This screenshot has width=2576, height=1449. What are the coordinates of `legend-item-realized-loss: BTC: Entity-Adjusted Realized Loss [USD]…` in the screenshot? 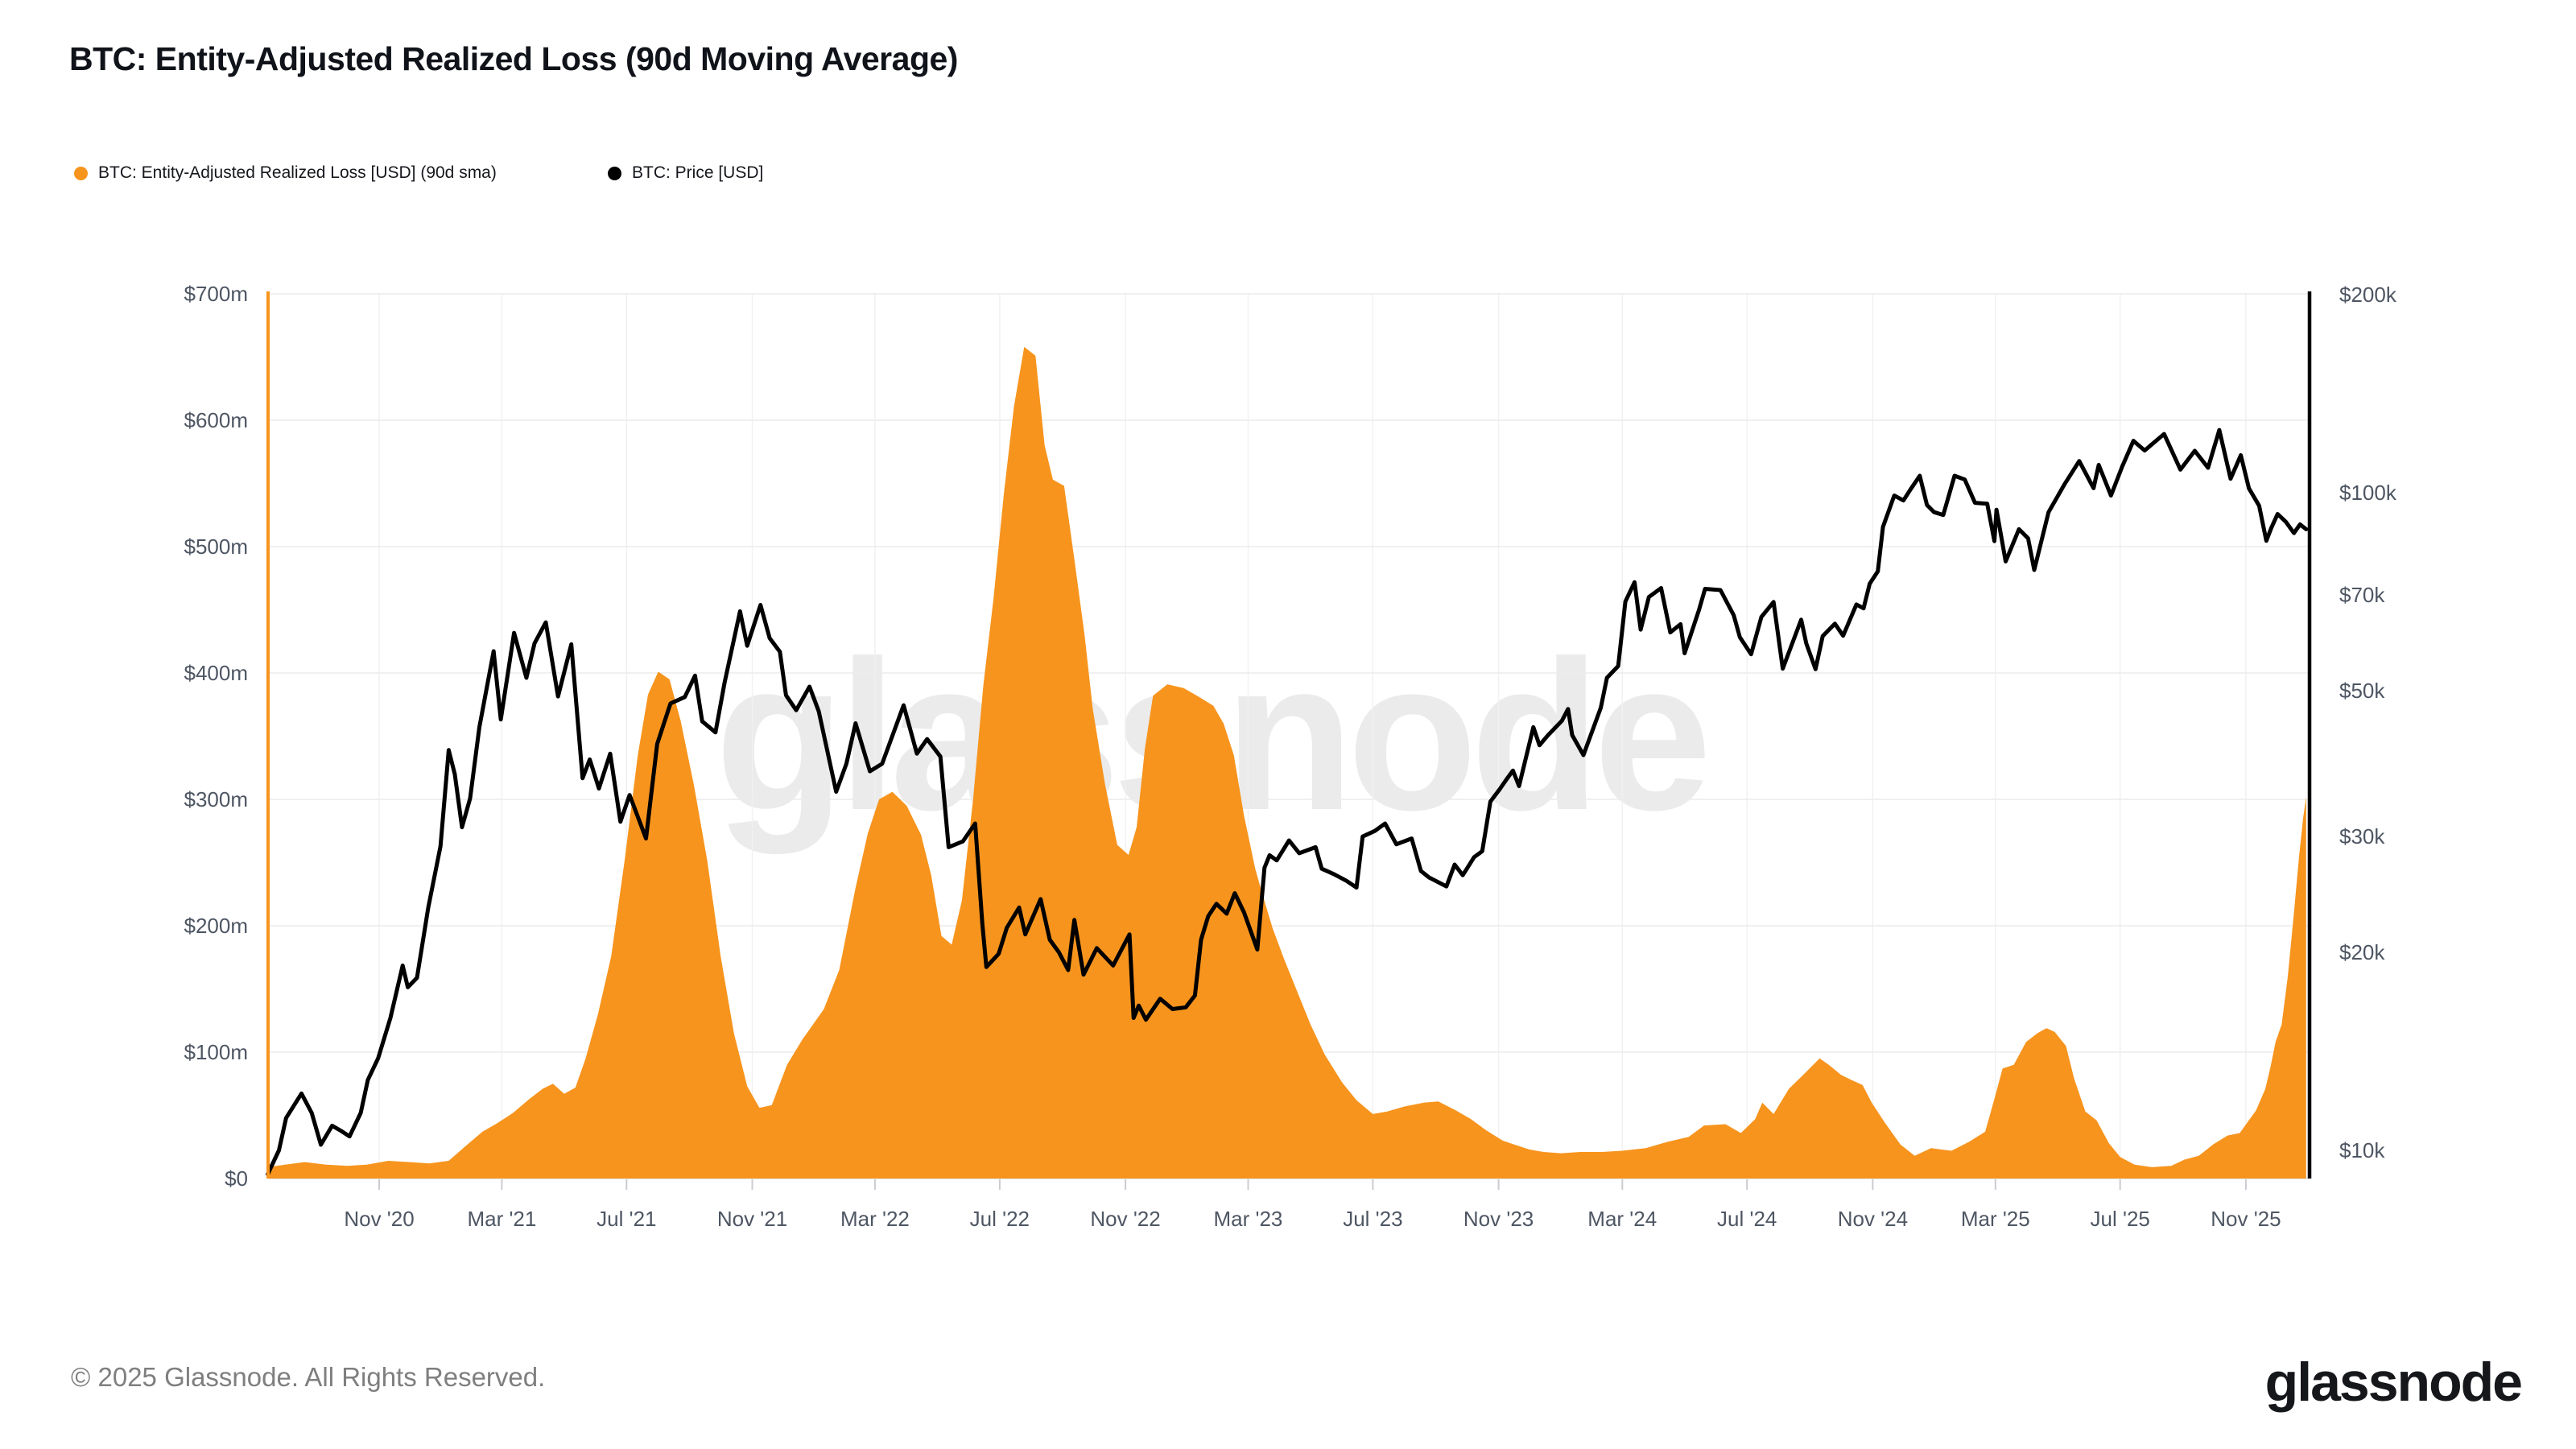 It's located at (285, 173).